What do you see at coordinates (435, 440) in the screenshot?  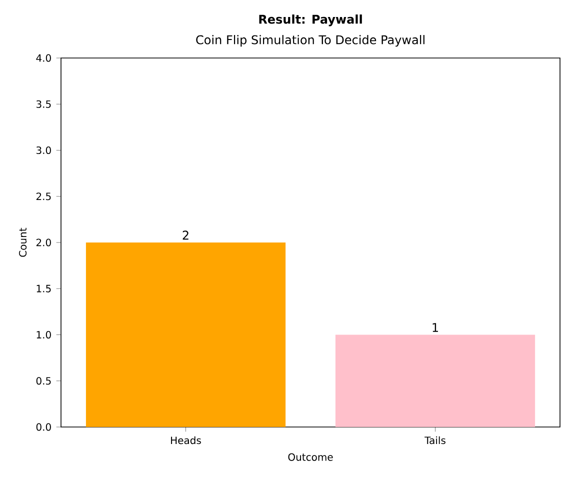 I see `x-tick-label: Tails` at bounding box center [435, 440].